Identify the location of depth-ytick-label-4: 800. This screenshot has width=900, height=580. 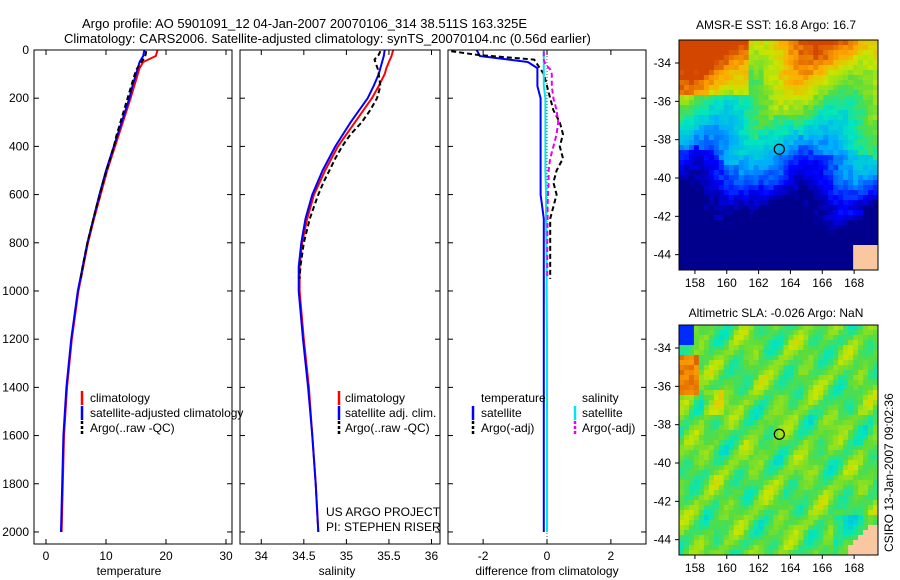
(19, 243).